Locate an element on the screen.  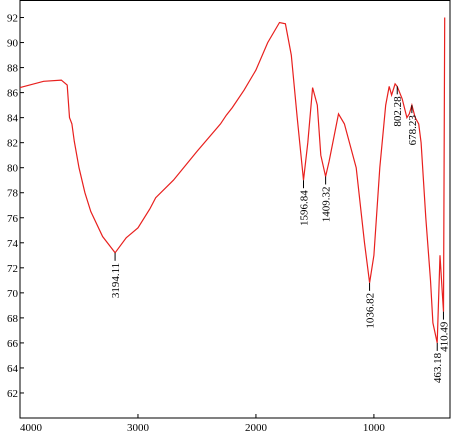
y-tick-label: 74 is located at coordinates (13, 244).